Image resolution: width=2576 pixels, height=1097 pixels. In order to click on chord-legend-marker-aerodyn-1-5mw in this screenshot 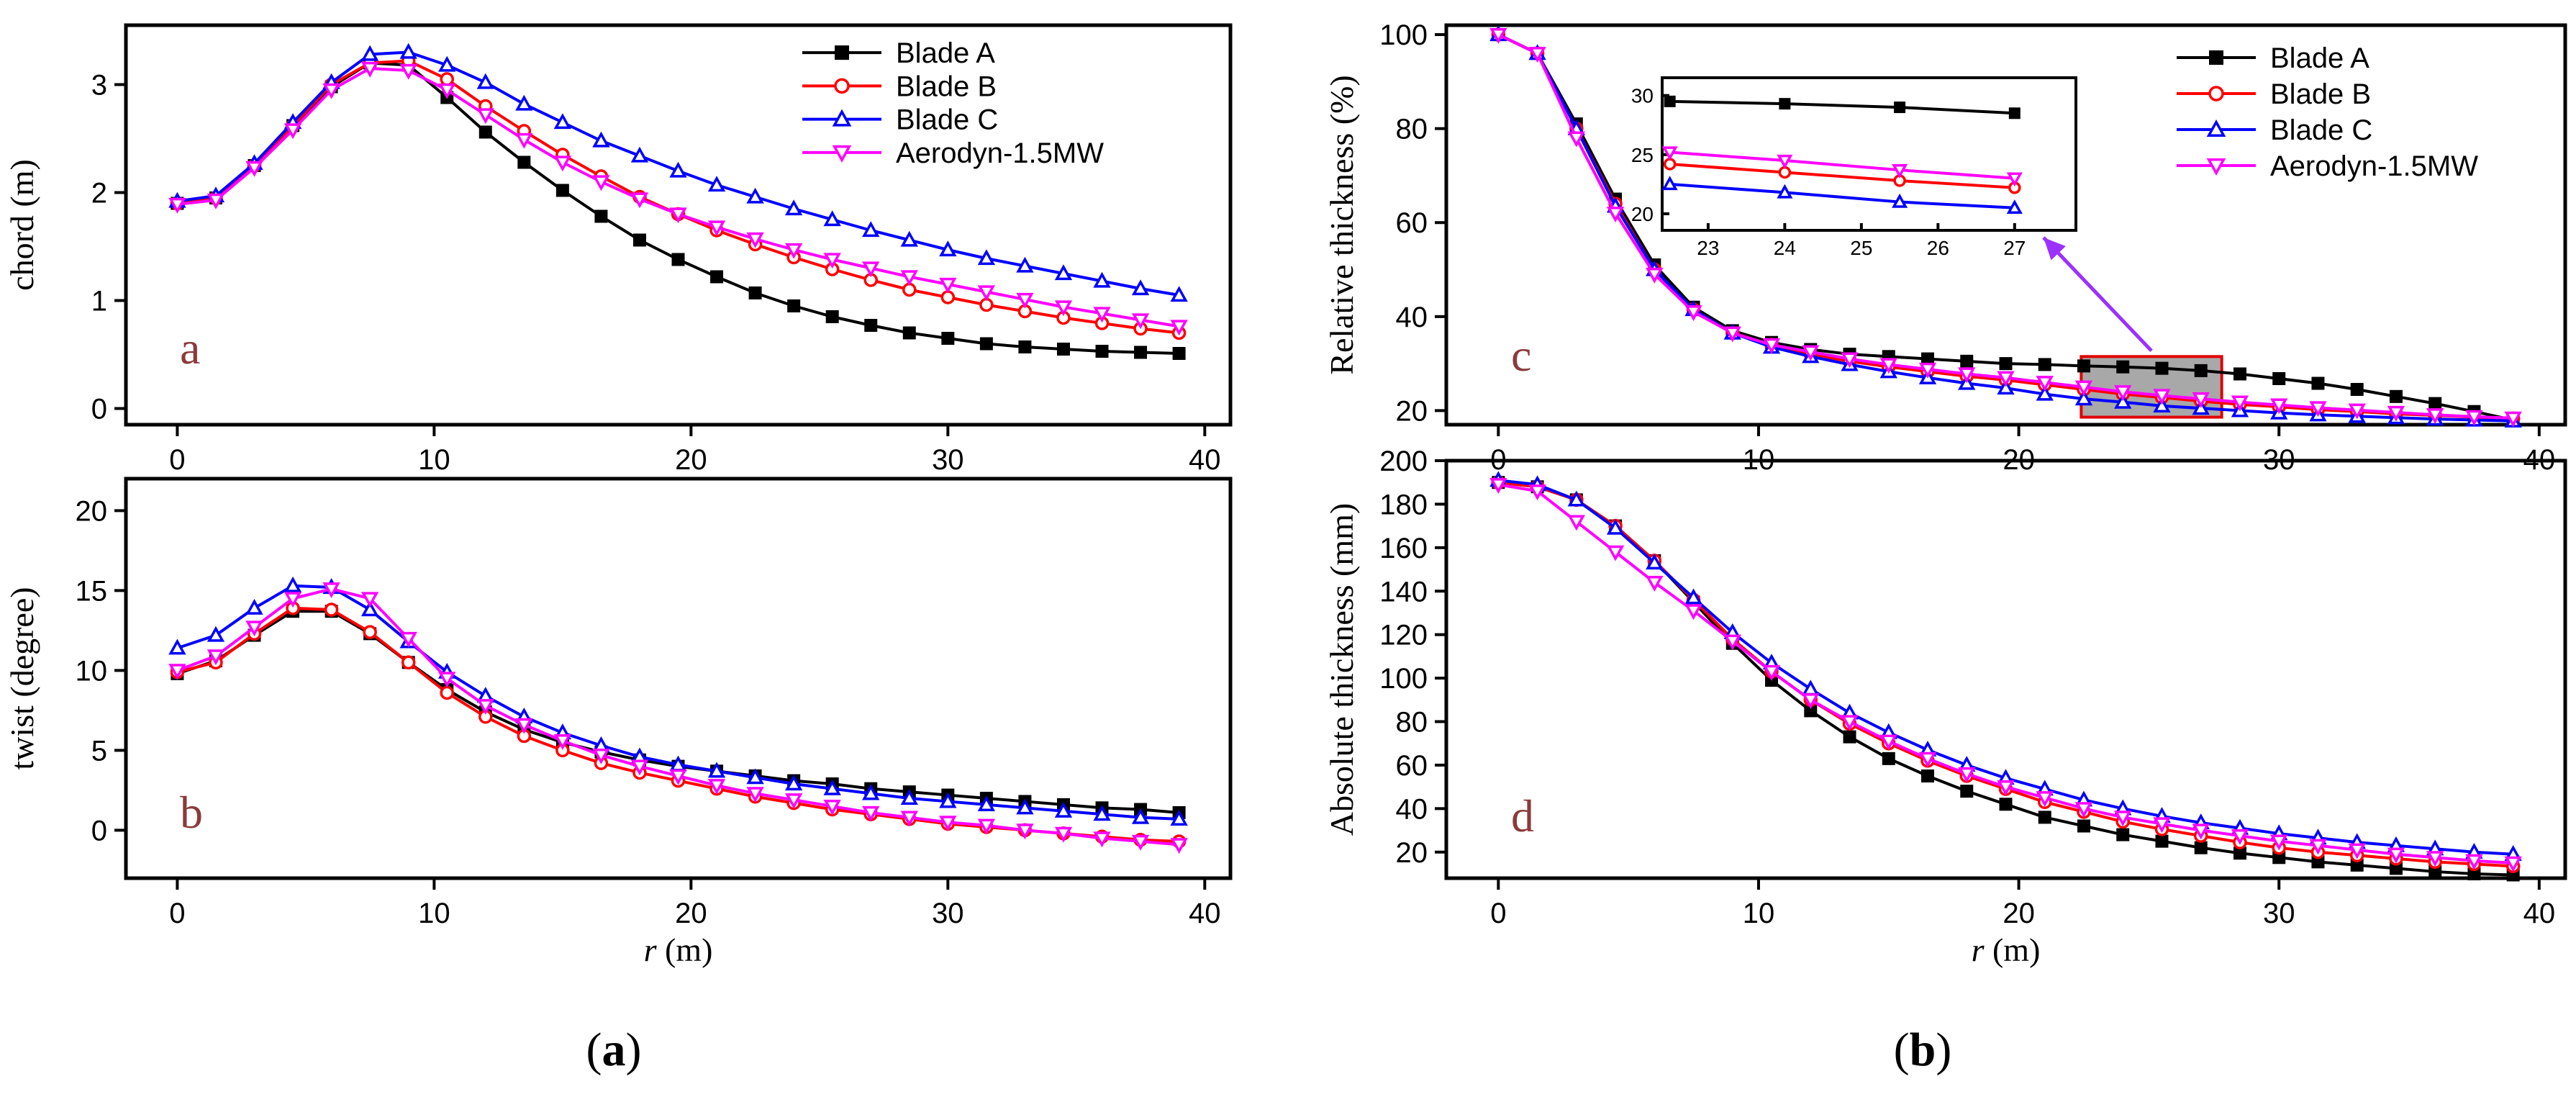, I will do `click(842, 154)`.